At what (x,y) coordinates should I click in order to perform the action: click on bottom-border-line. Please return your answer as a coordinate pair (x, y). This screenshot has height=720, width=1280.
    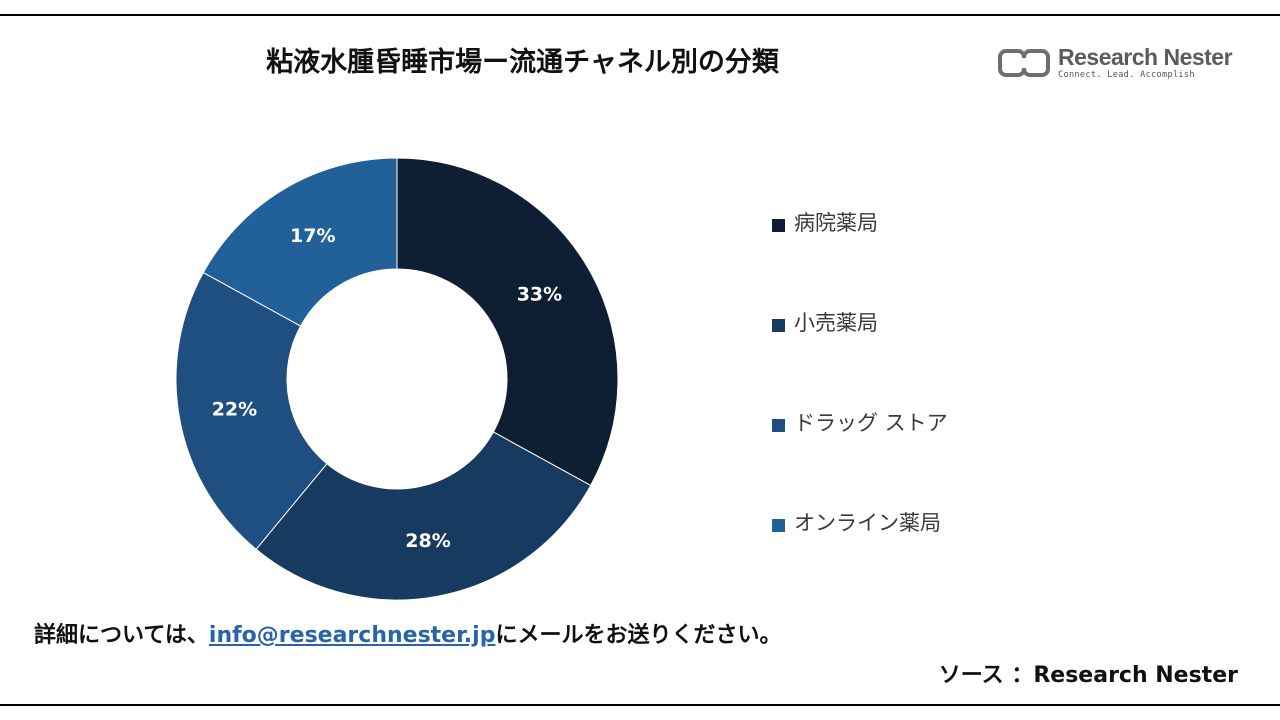
    Looking at the image, I should click on (640, 705).